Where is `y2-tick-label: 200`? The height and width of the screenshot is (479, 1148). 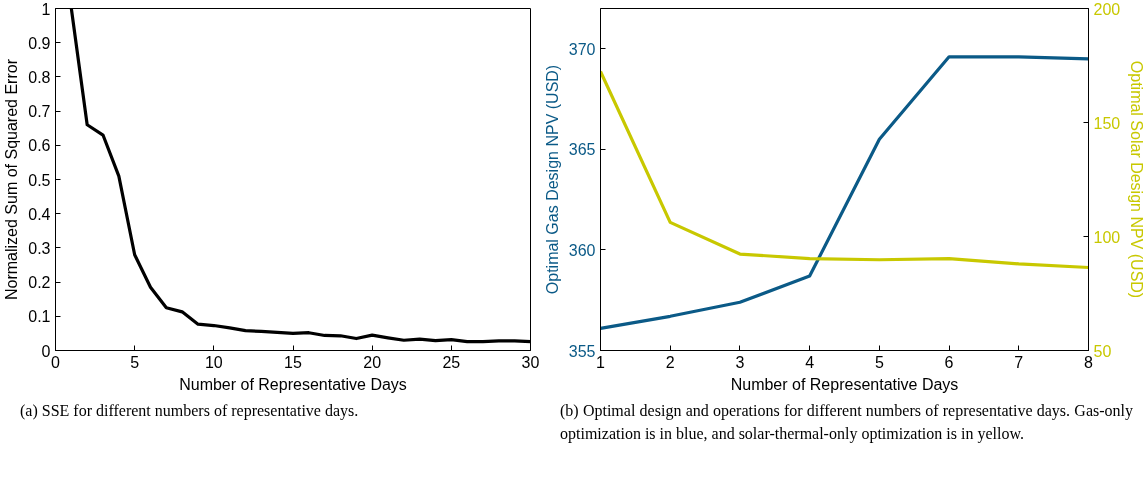
y2-tick-label: 200 is located at coordinates (1107, 9).